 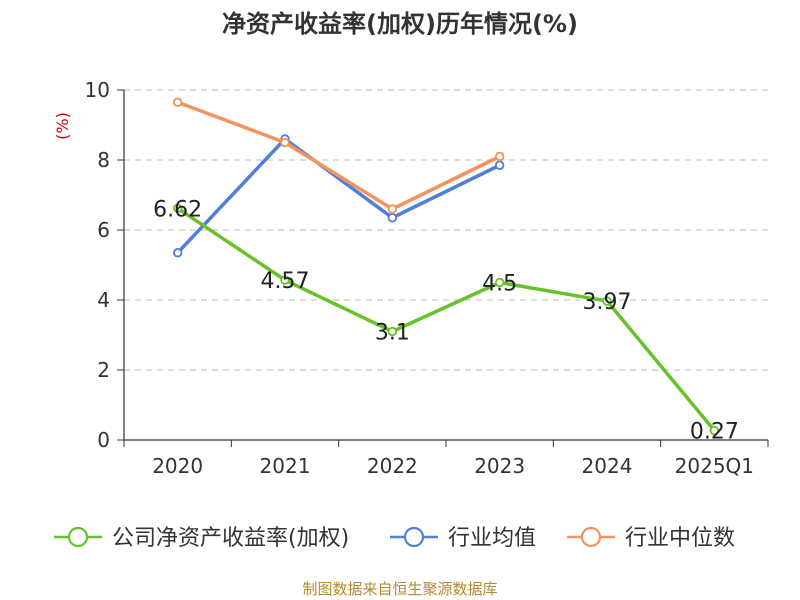 What do you see at coordinates (97, 90) in the screenshot?
I see `y-tick-label: 10` at bounding box center [97, 90].